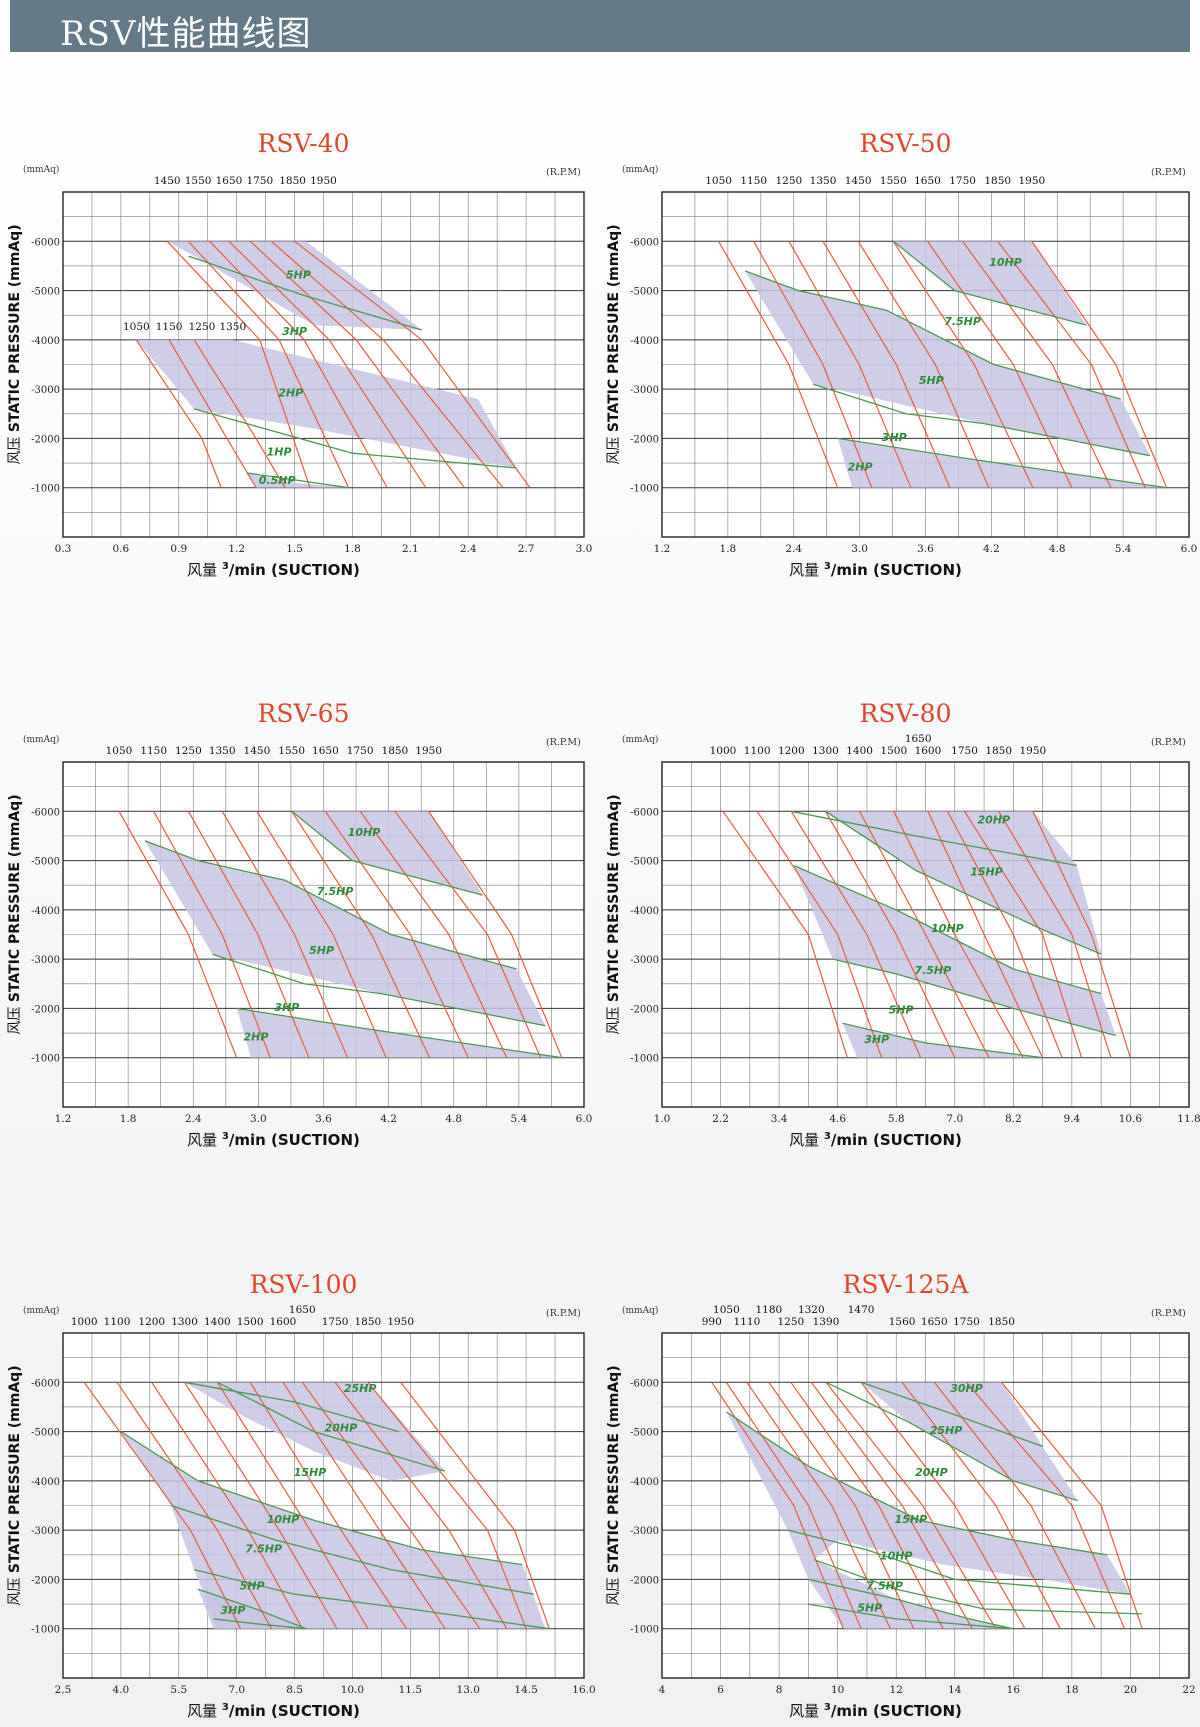  What do you see at coordinates (811, 1310) in the screenshot?
I see `rpm-label: 1320` at bounding box center [811, 1310].